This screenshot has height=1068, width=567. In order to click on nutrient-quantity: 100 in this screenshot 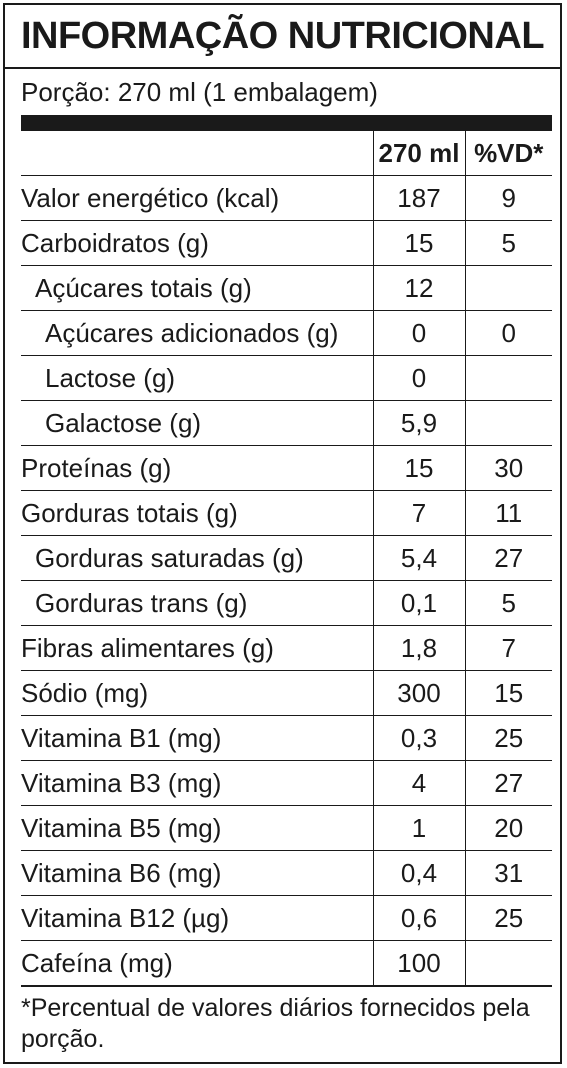, I will do `click(418, 963)`.